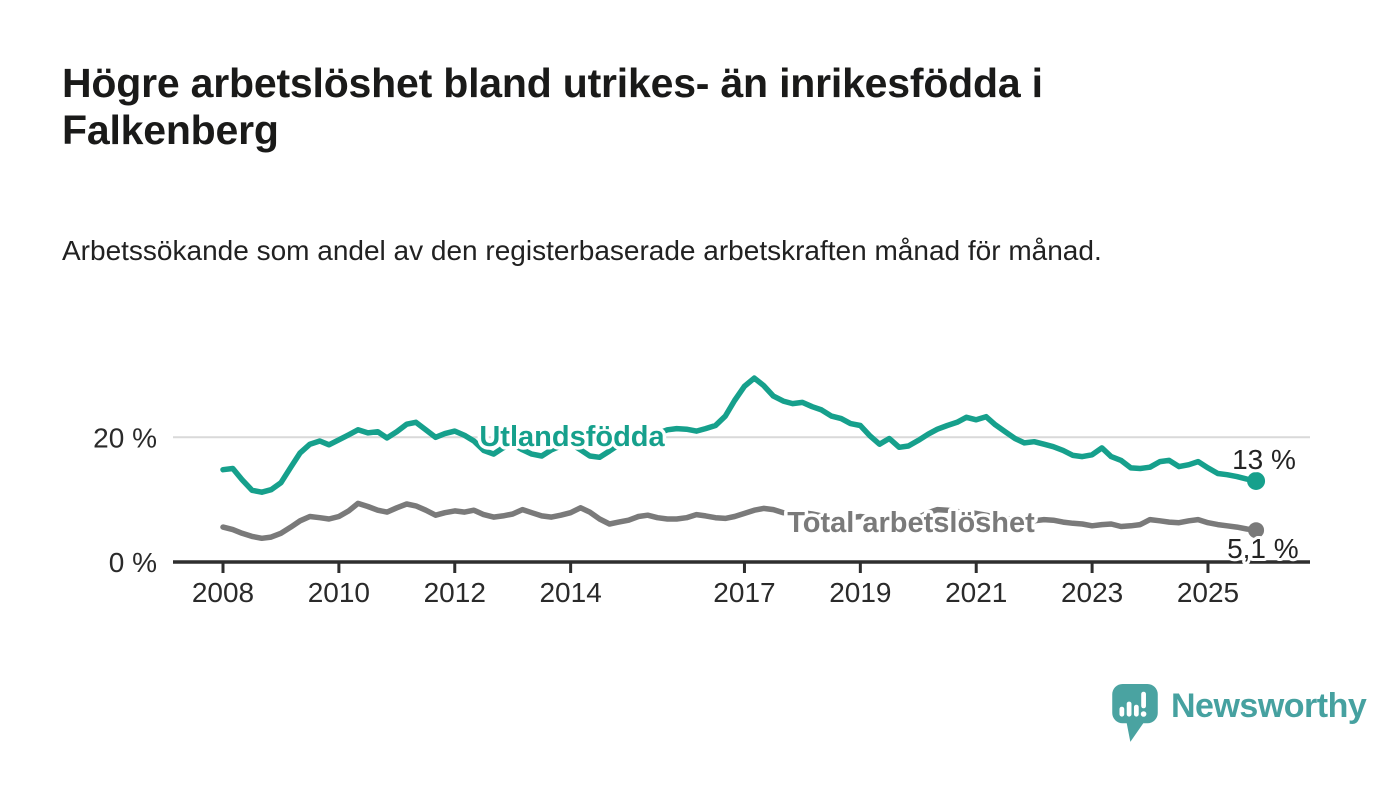  I want to click on x-axis-tick-label-2019: 2019, so click(860, 592).